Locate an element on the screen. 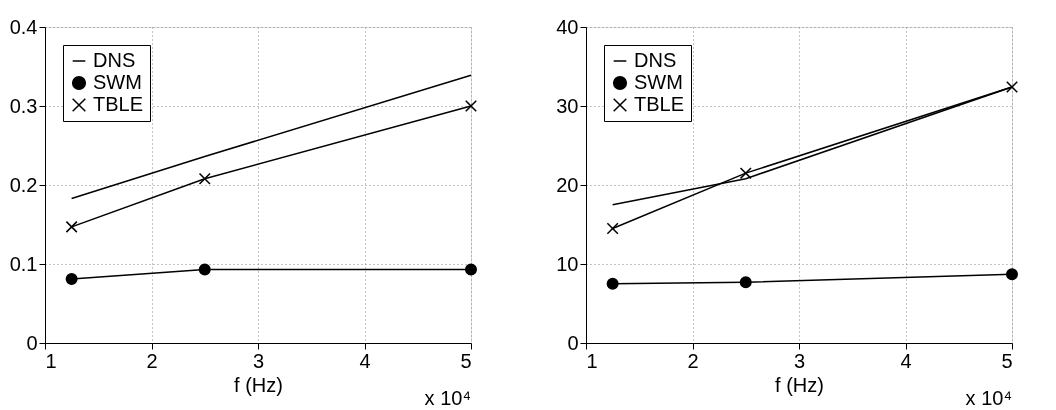 The width and height of the screenshot is (1056, 410). y-tick-label: 0.4 is located at coordinates (23, 26).